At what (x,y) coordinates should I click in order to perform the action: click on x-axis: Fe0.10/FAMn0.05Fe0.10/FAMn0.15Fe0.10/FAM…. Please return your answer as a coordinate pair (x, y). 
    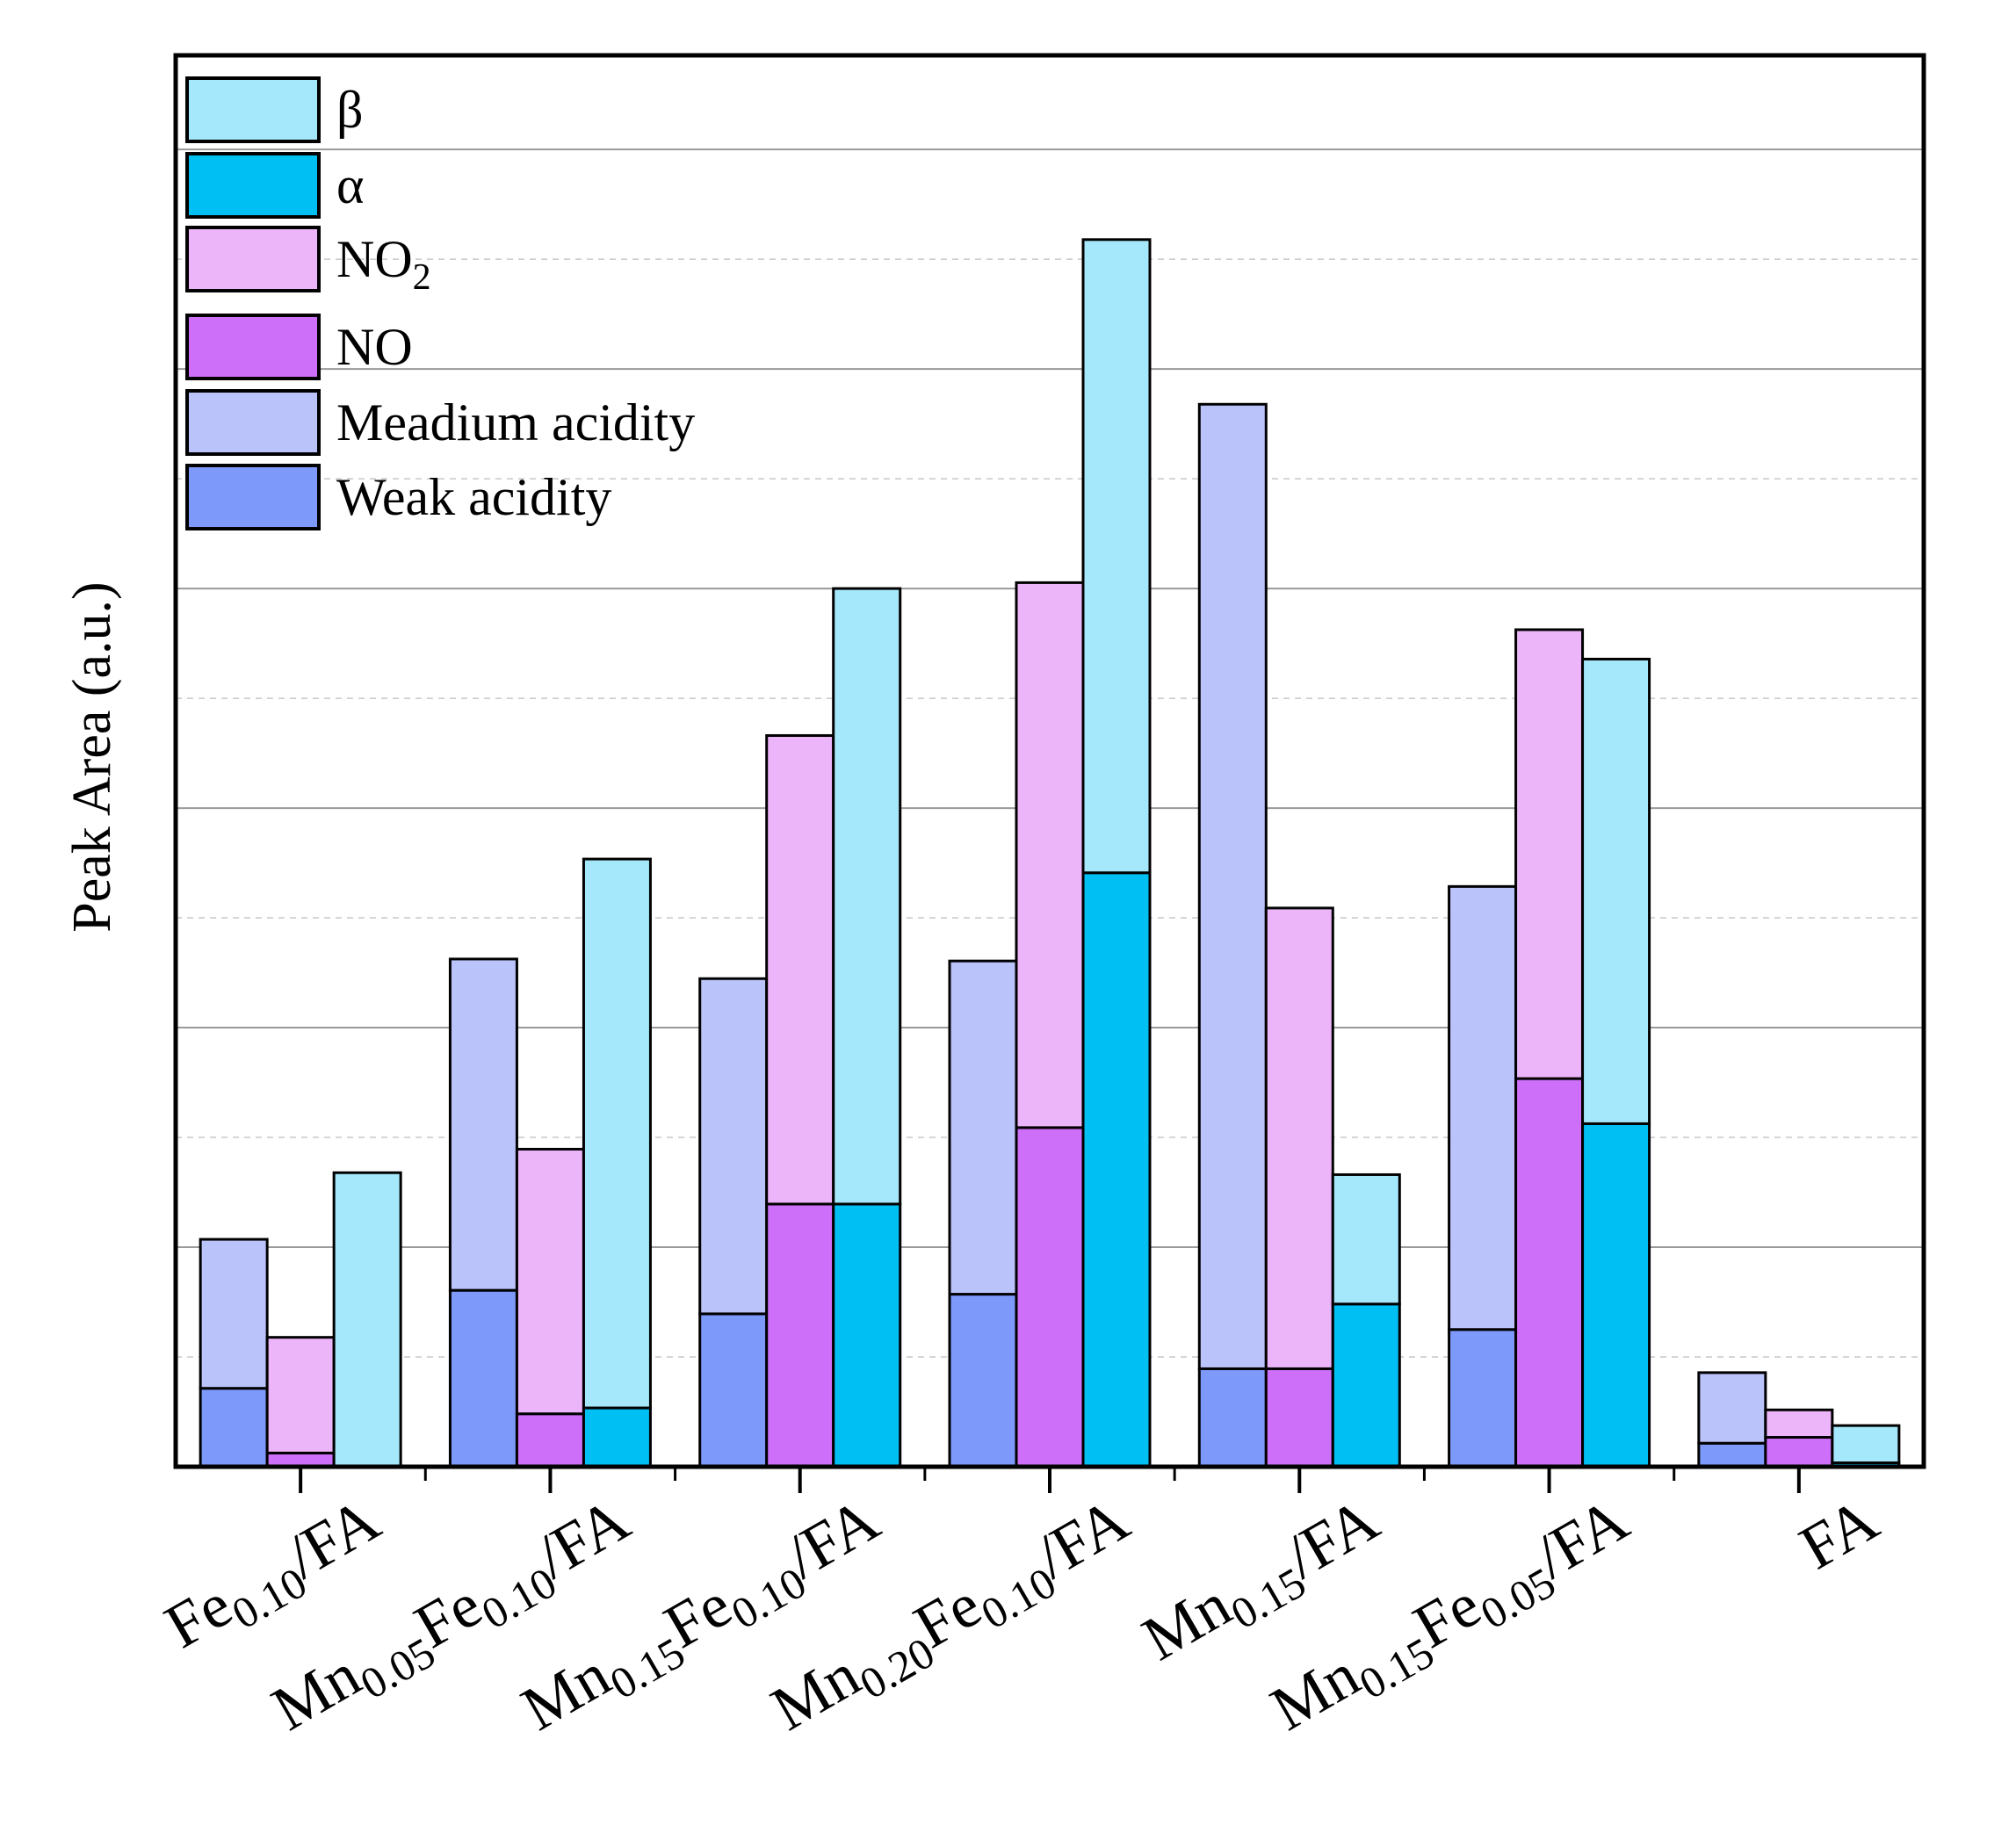
    Looking at the image, I should click on (1022, 1605).